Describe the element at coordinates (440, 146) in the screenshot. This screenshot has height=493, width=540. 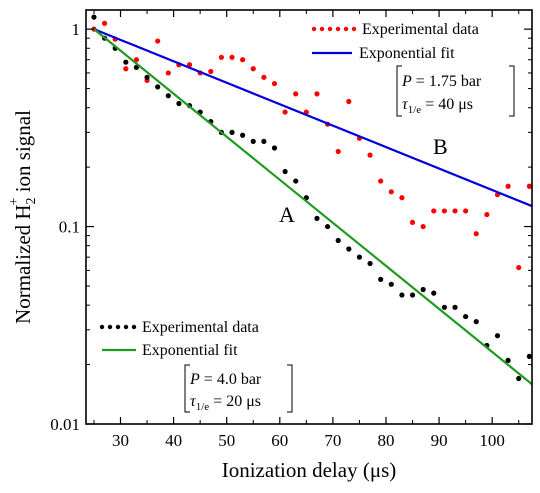
I see `curve-label-B: B` at that location.